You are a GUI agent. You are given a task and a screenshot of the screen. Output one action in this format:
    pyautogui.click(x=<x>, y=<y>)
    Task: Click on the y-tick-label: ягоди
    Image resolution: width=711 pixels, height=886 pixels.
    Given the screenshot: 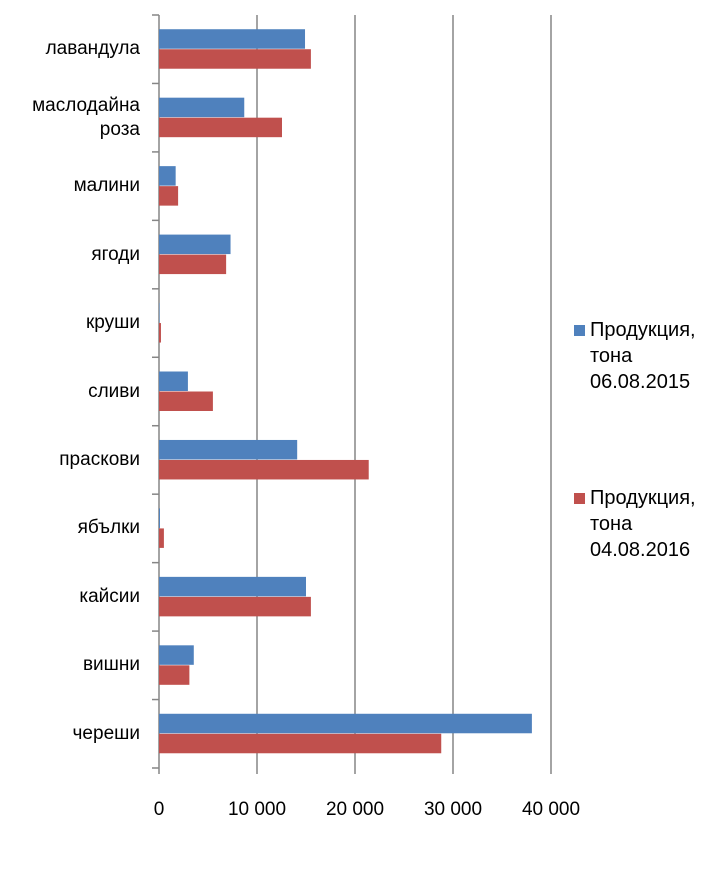 What is the action you would take?
    pyautogui.click(x=115, y=254)
    